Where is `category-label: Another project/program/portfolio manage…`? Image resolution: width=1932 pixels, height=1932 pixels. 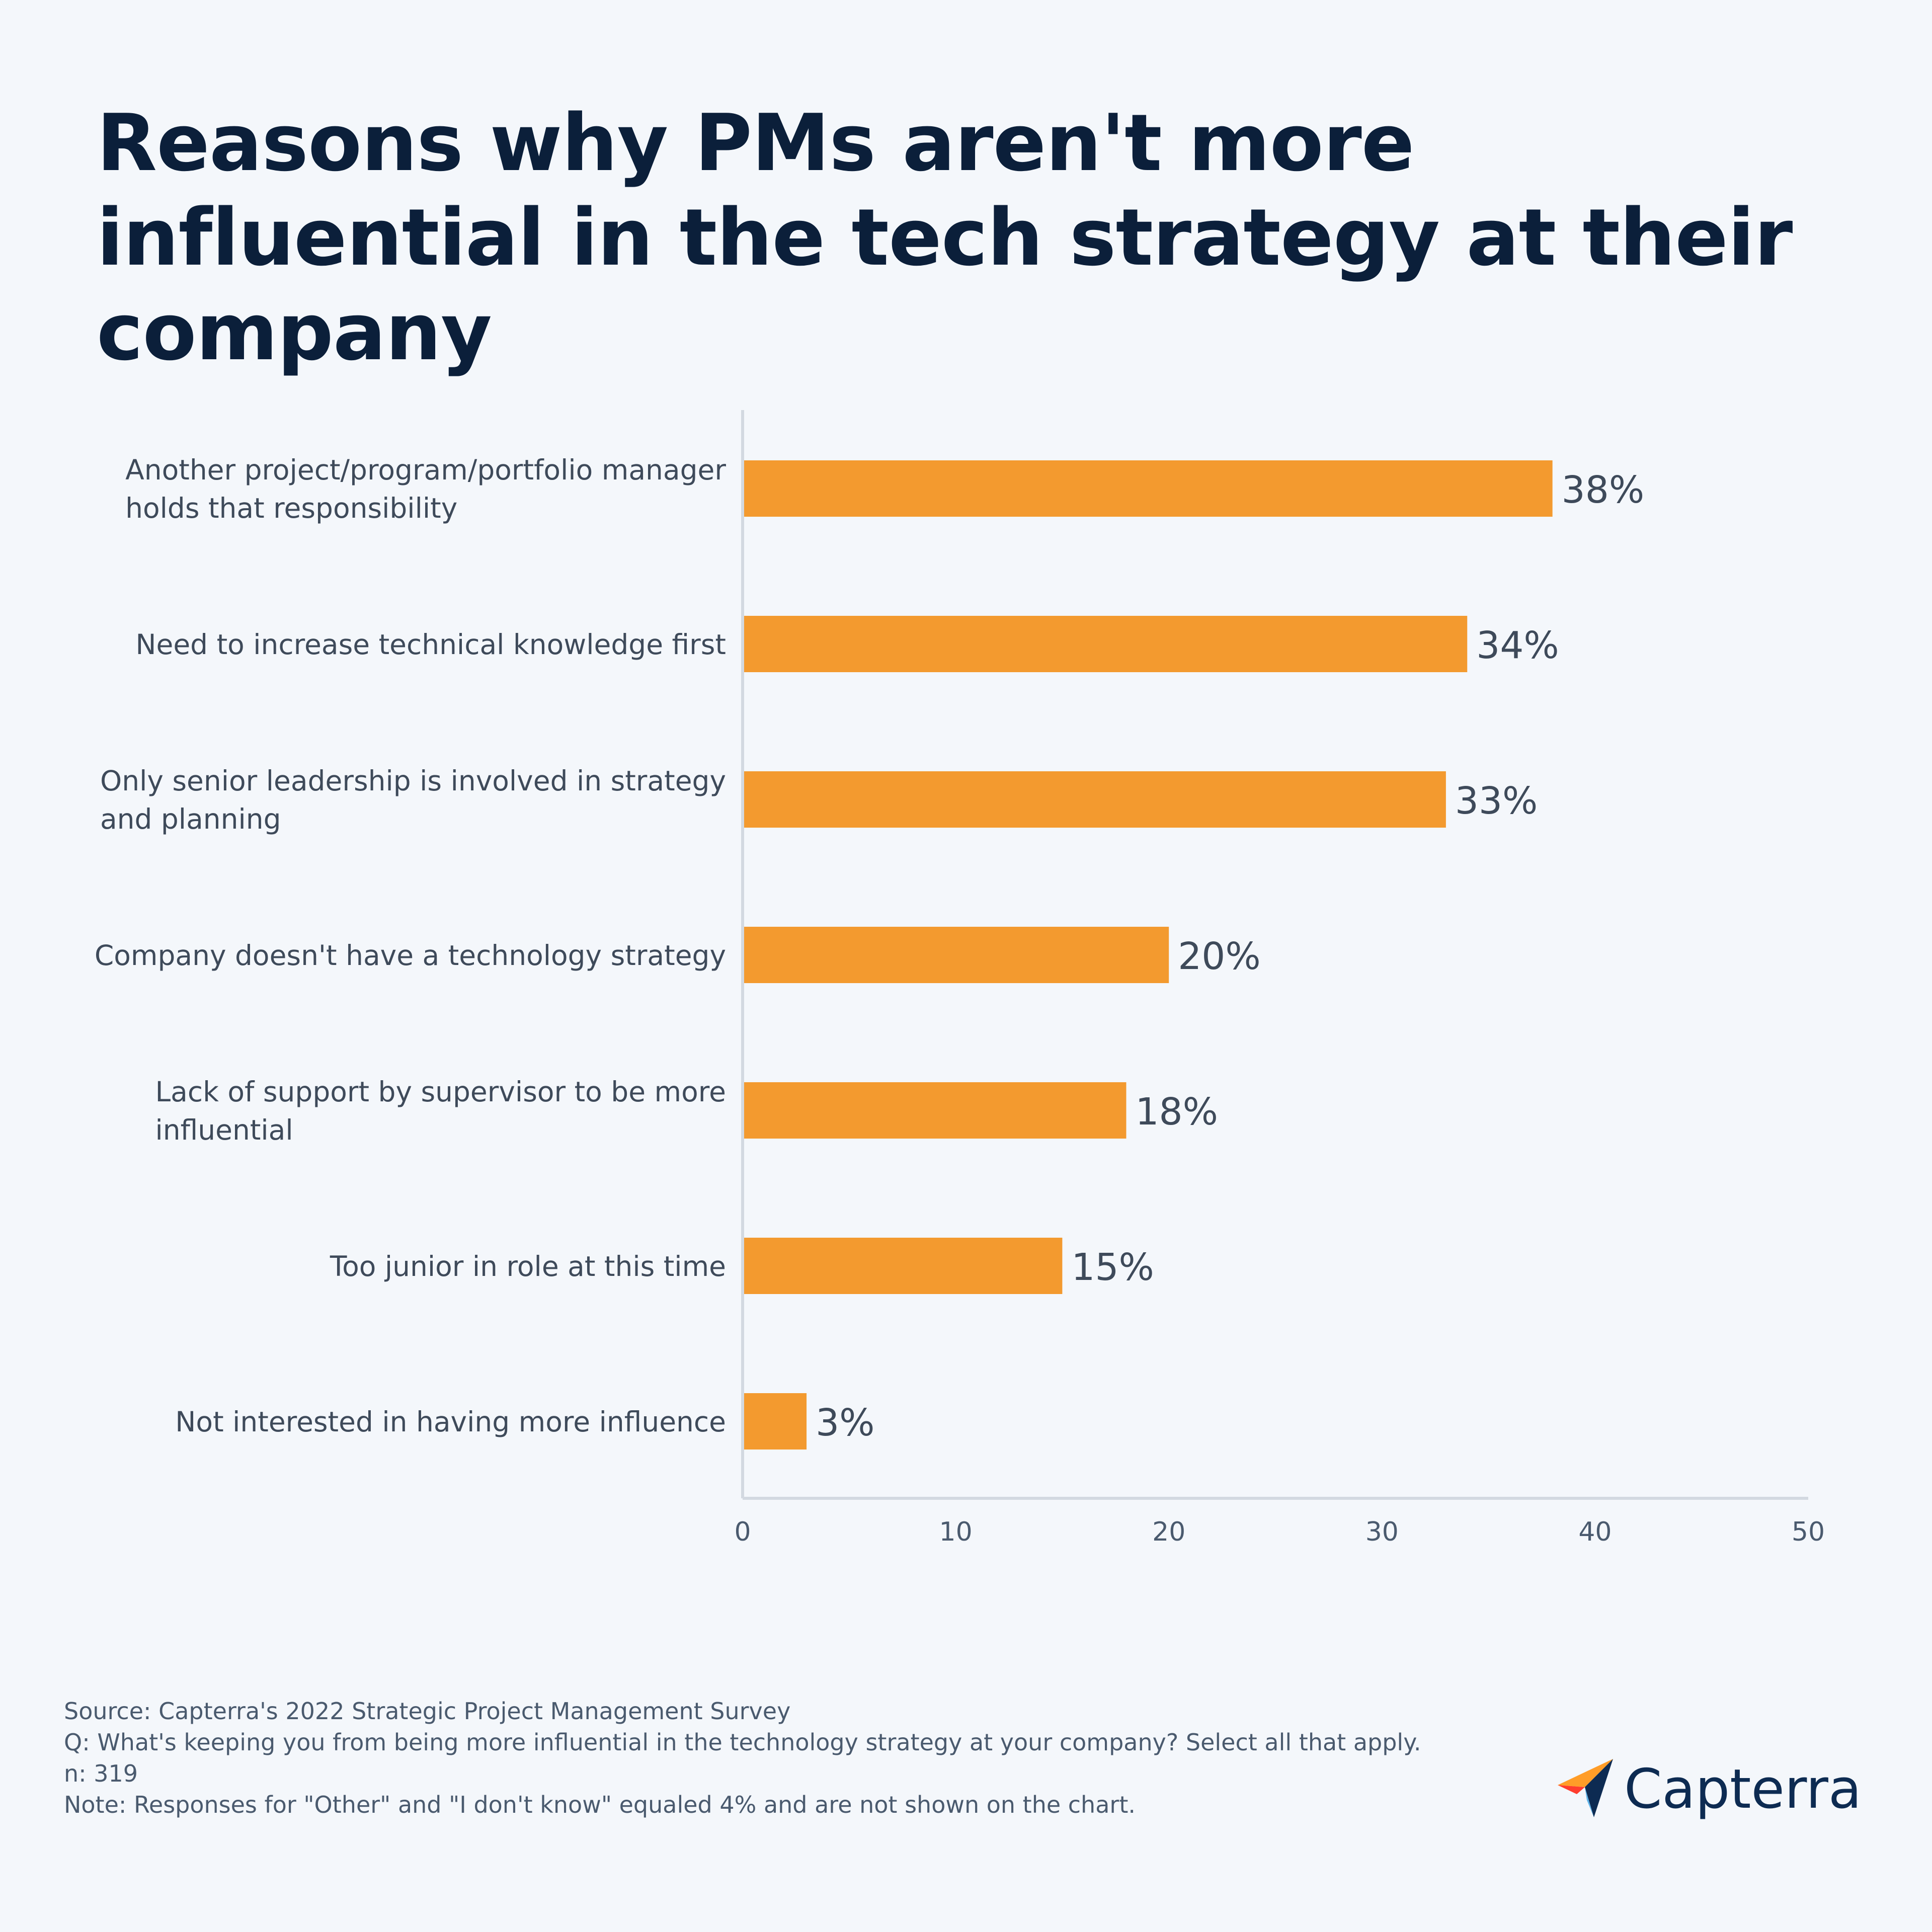
category-label: Another project/program/portfolio manage… is located at coordinates (425, 489).